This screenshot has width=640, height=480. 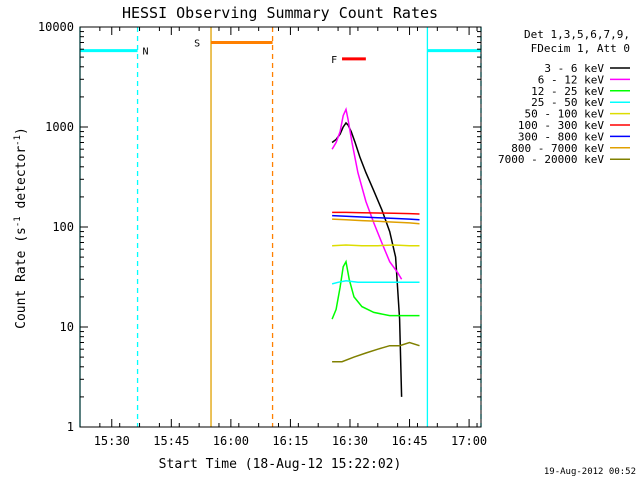 What do you see at coordinates (70, 427) in the screenshot?
I see `y-tick-label: 1` at bounding box center [70, 427].